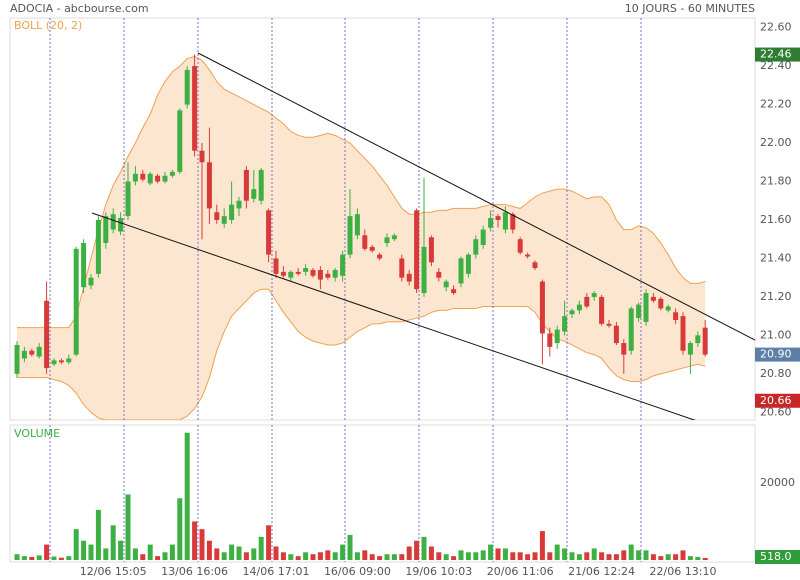 The image size is (800, 580). I want to click on y-tick-label: 22.40, so click(776, 65).